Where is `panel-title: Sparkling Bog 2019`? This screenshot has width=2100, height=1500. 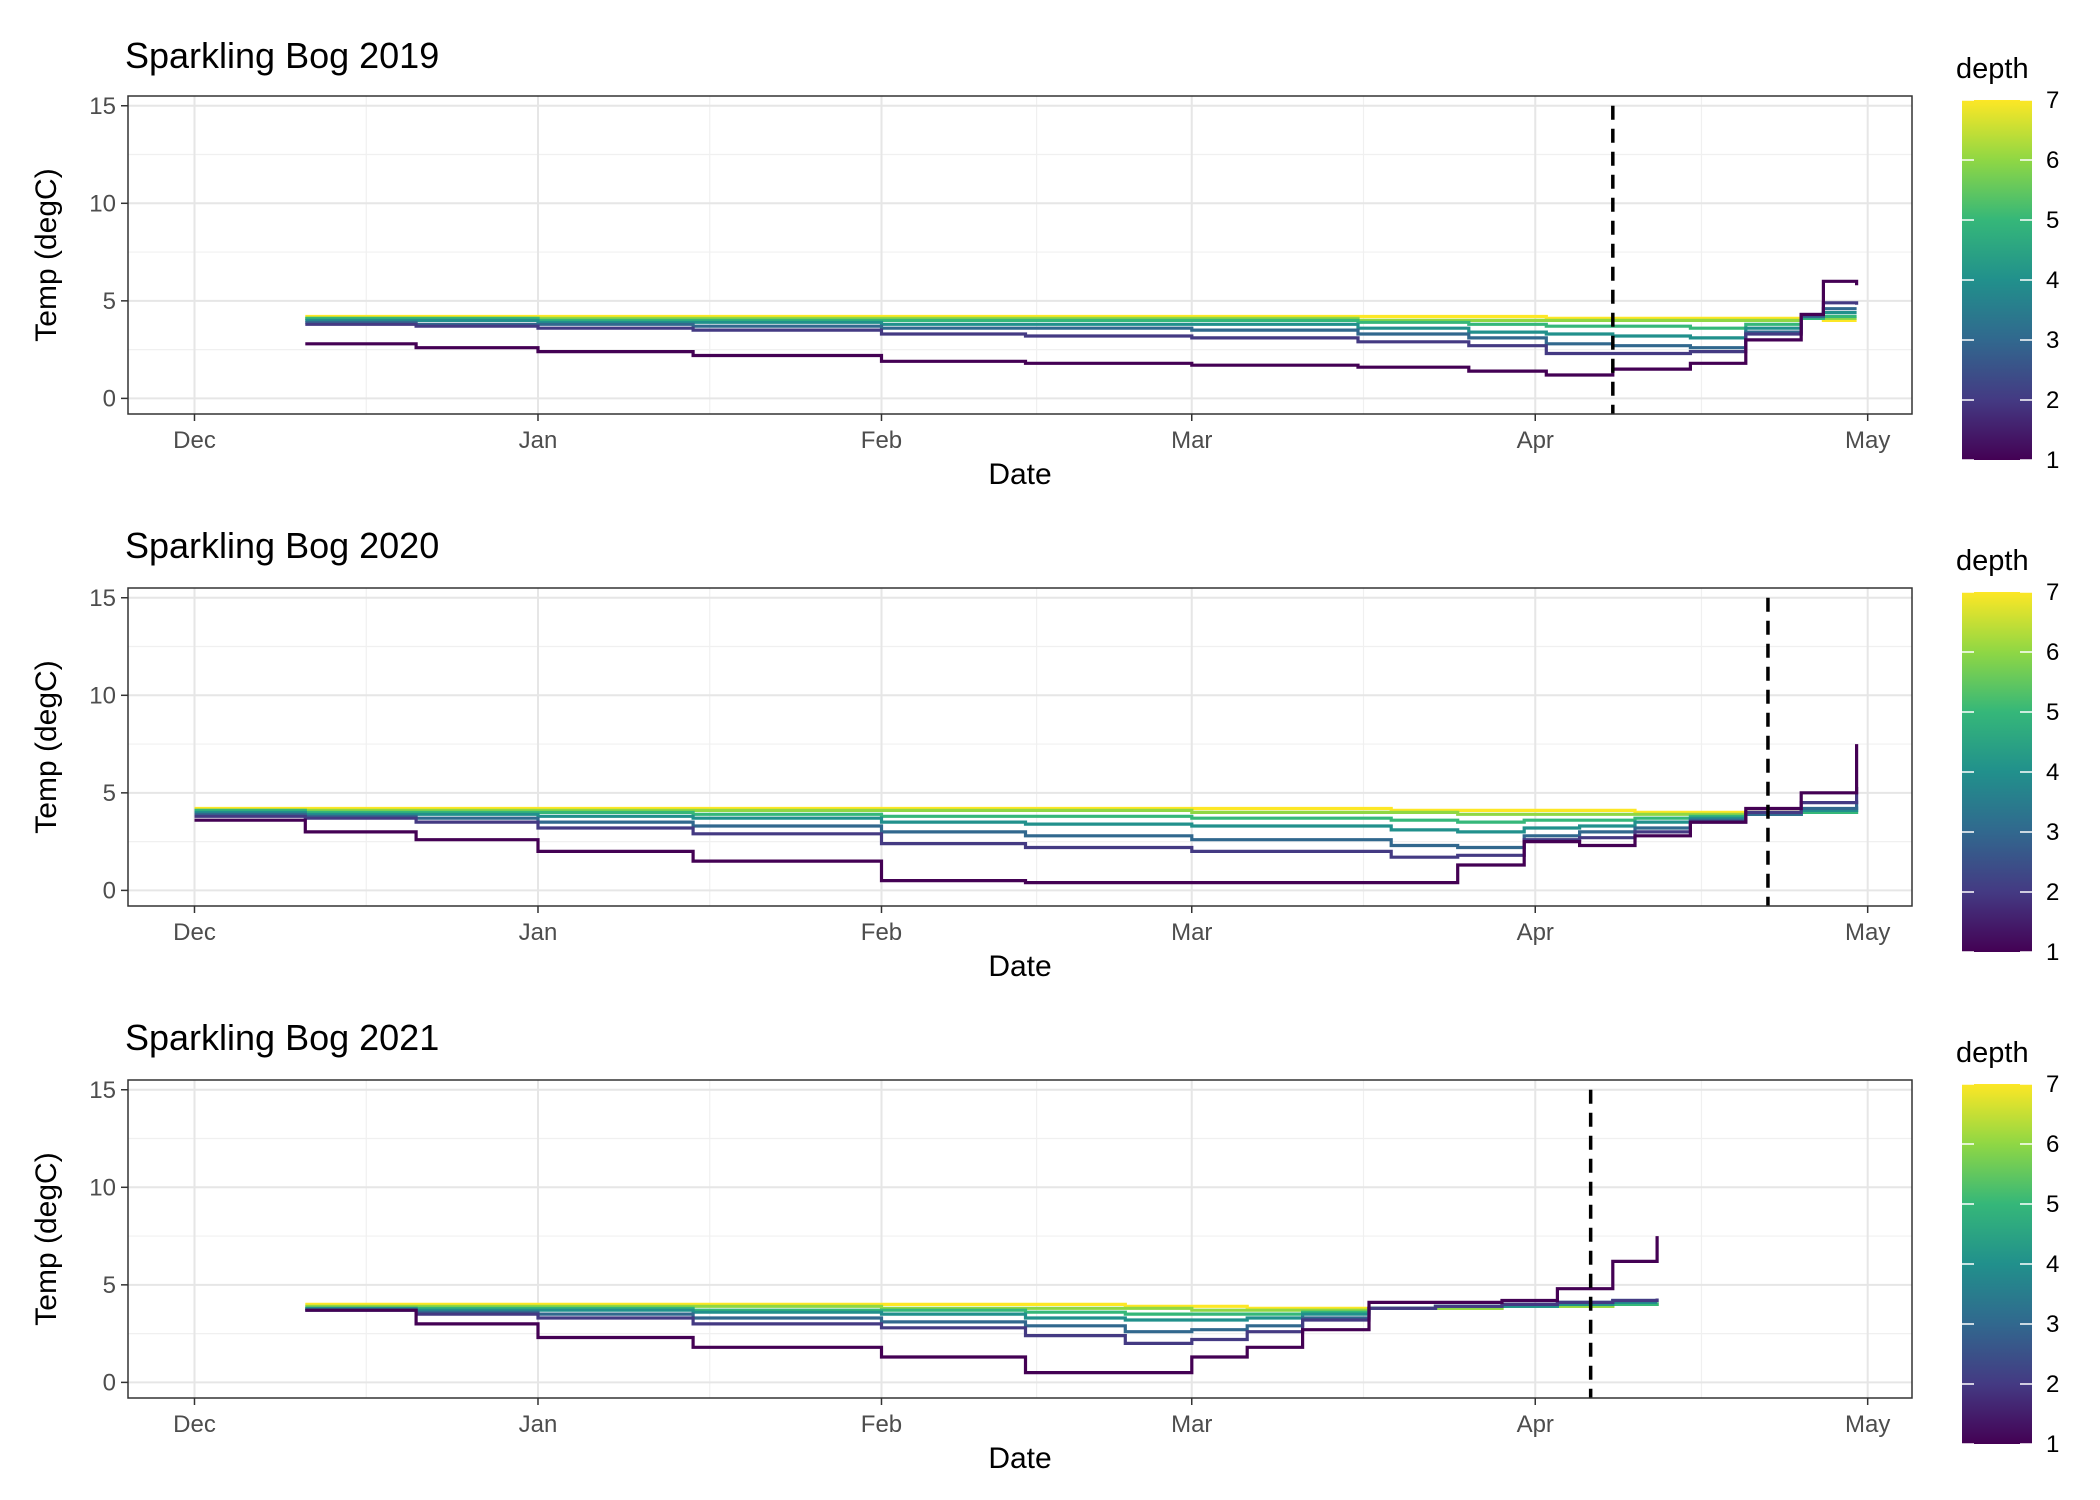
panel-title: Sparkling Bog 2019 is located at coordinates (282, 55).